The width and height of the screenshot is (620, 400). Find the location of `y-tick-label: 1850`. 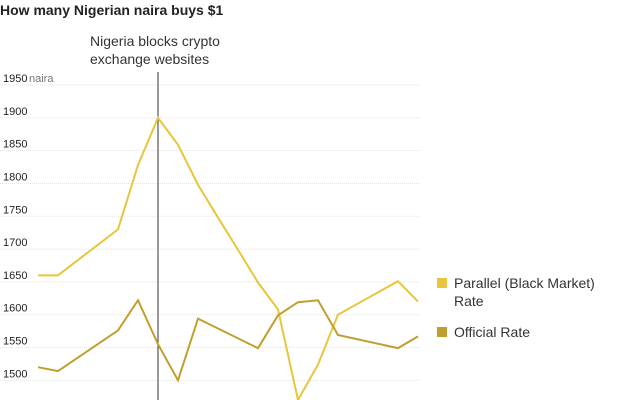

y-tick-label: 1850 is located at coordinates (15, 145).